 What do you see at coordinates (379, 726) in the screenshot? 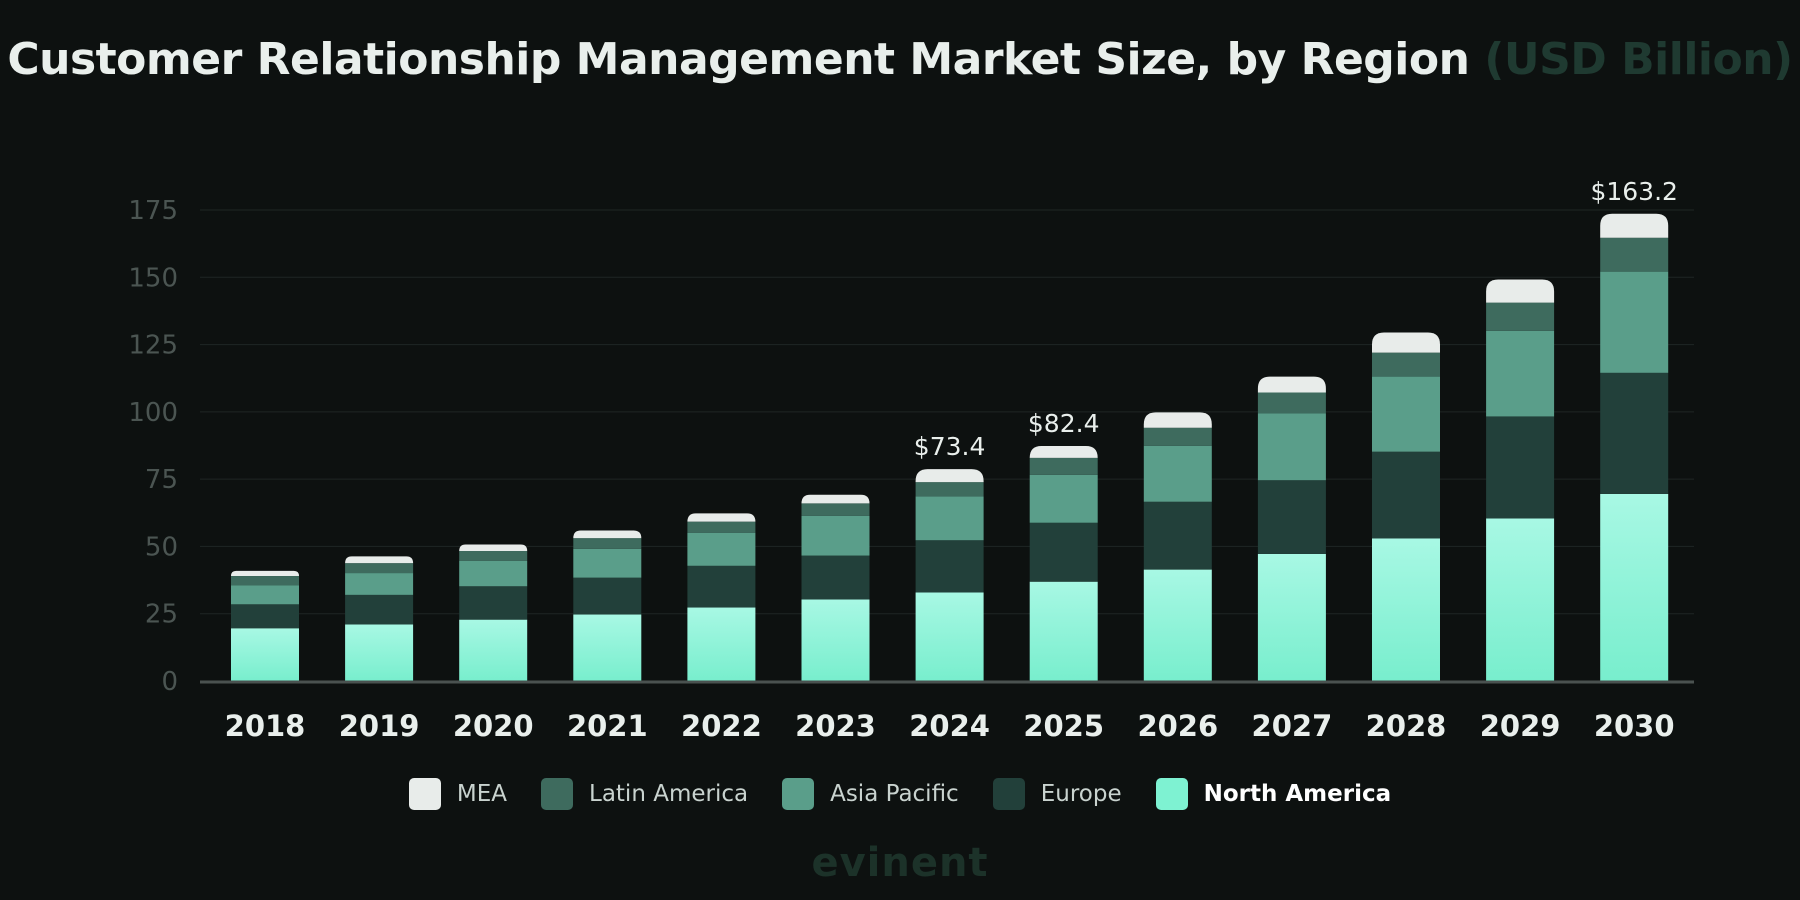
I see `x-tick-label: 2019` at bounding box center [379, 726].